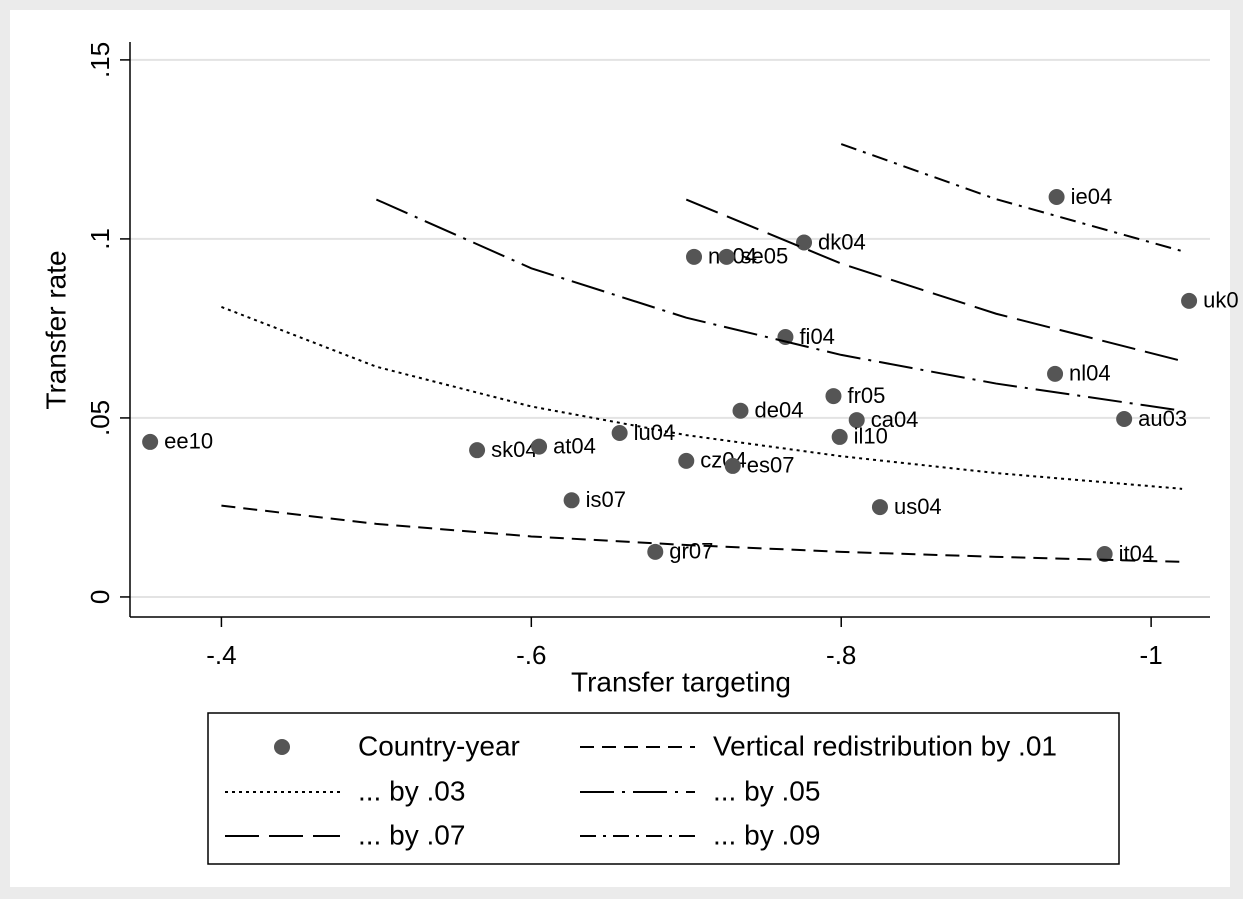 The image size is (1243, 899). Describe the element at coordinates (885, 745) in the screenshot. I see `legend-label: Vertical redistribution by .01` at that location.